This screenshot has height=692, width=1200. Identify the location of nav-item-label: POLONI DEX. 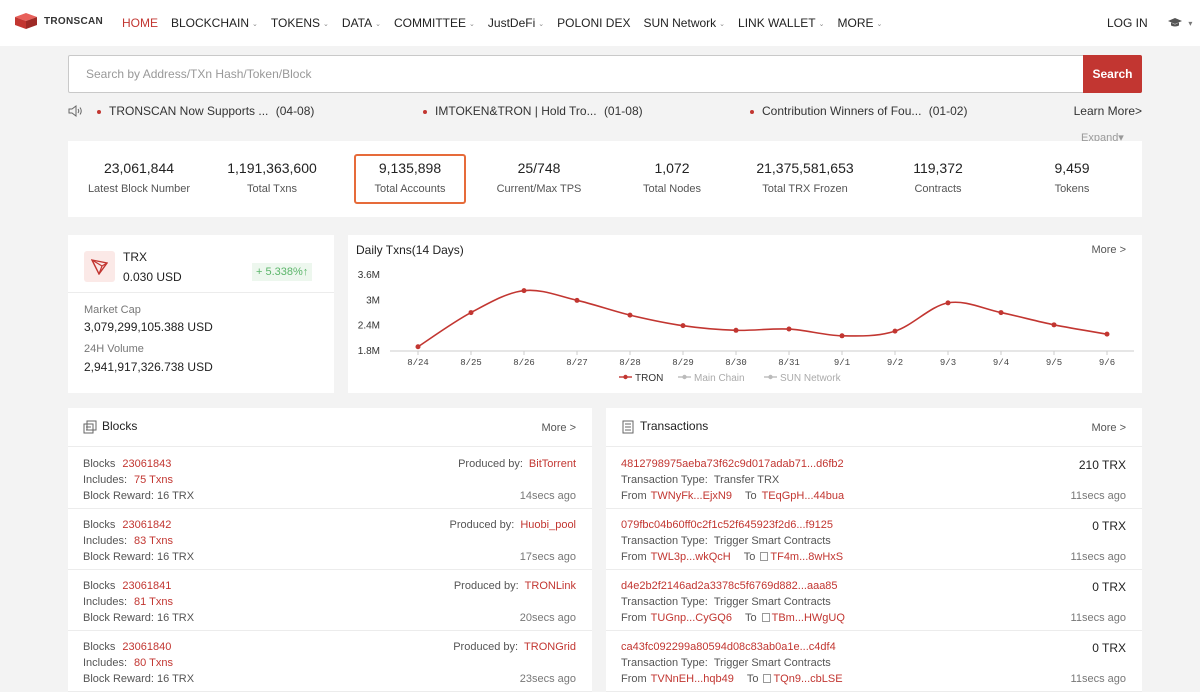
(594, 23).